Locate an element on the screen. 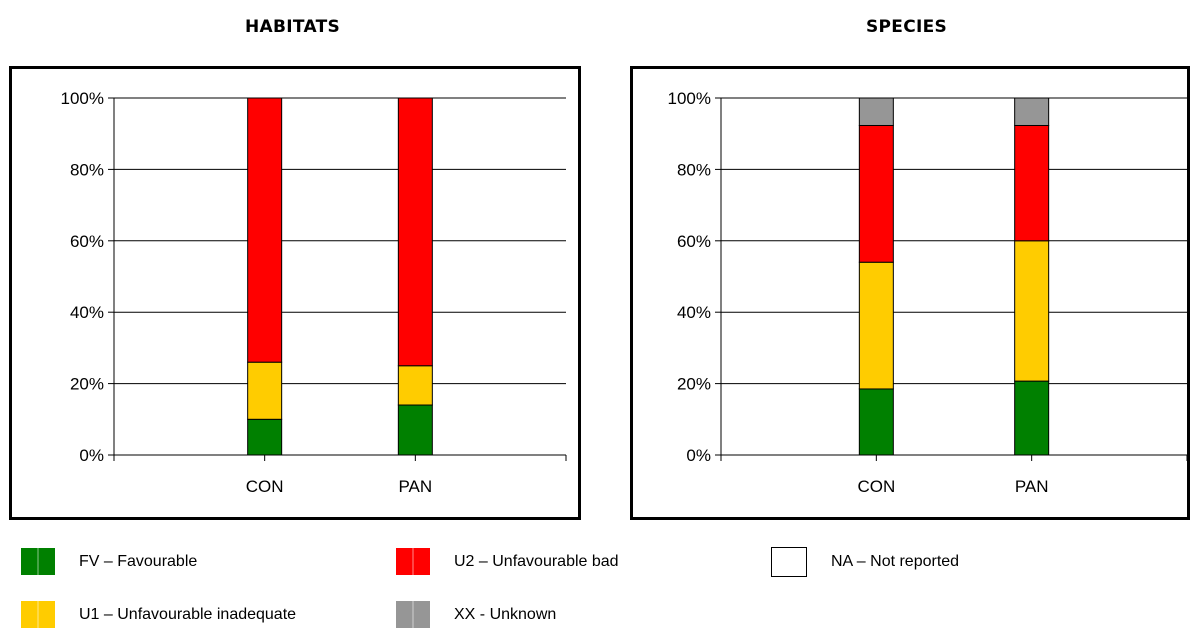 The height and width of the screenshot is (628, 1190). habitats-y-tick-label: 20% is located at coordinates (87, 384).